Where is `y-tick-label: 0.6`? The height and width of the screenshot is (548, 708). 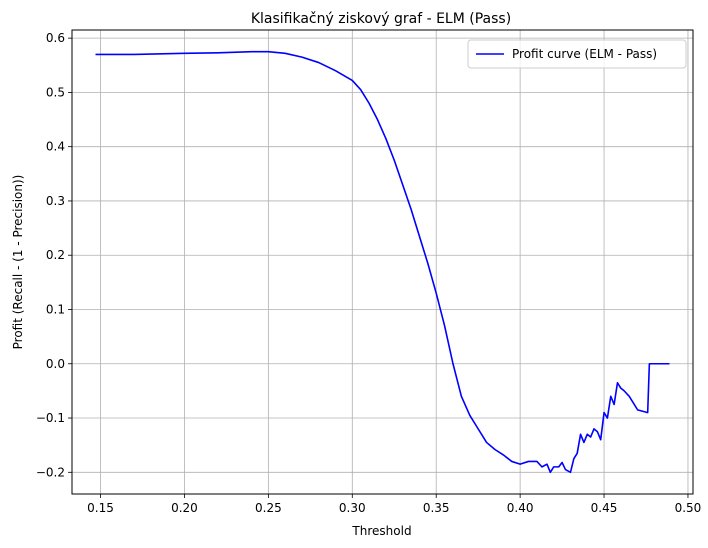 y-tick-label: 0.6 is located at coordinates (55, 38).